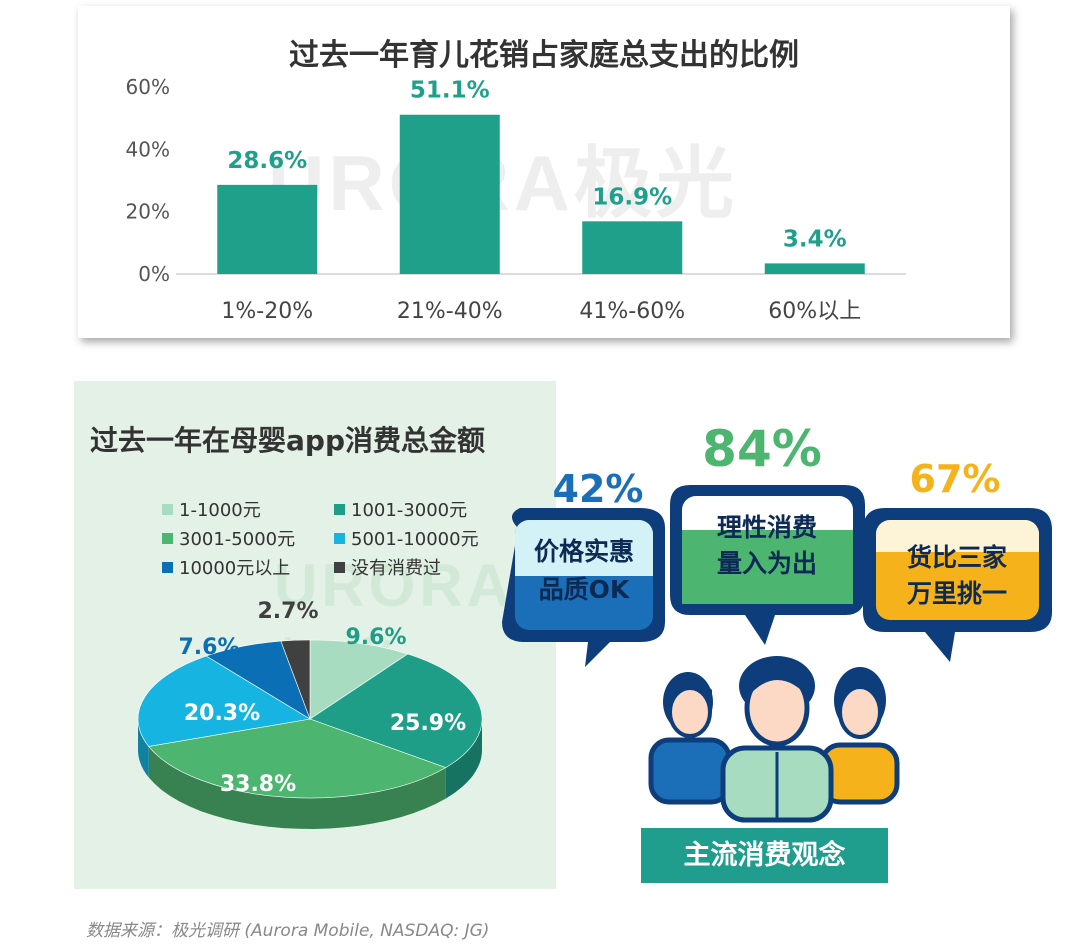 This screenshot has height=946, width=1080. I want to click on pie-value-label: 7.6%, so click(209, 647).